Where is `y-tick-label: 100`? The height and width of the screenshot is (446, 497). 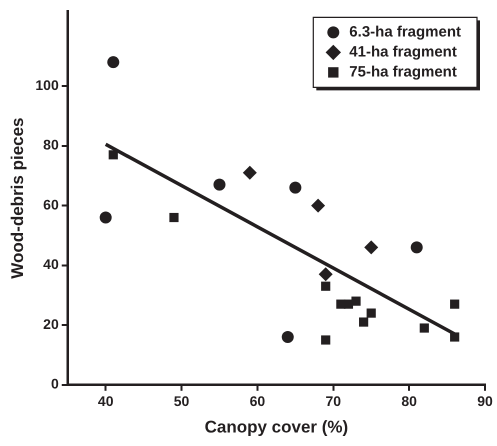
y-tick-label: 100 is located at coordinates (47, 84).